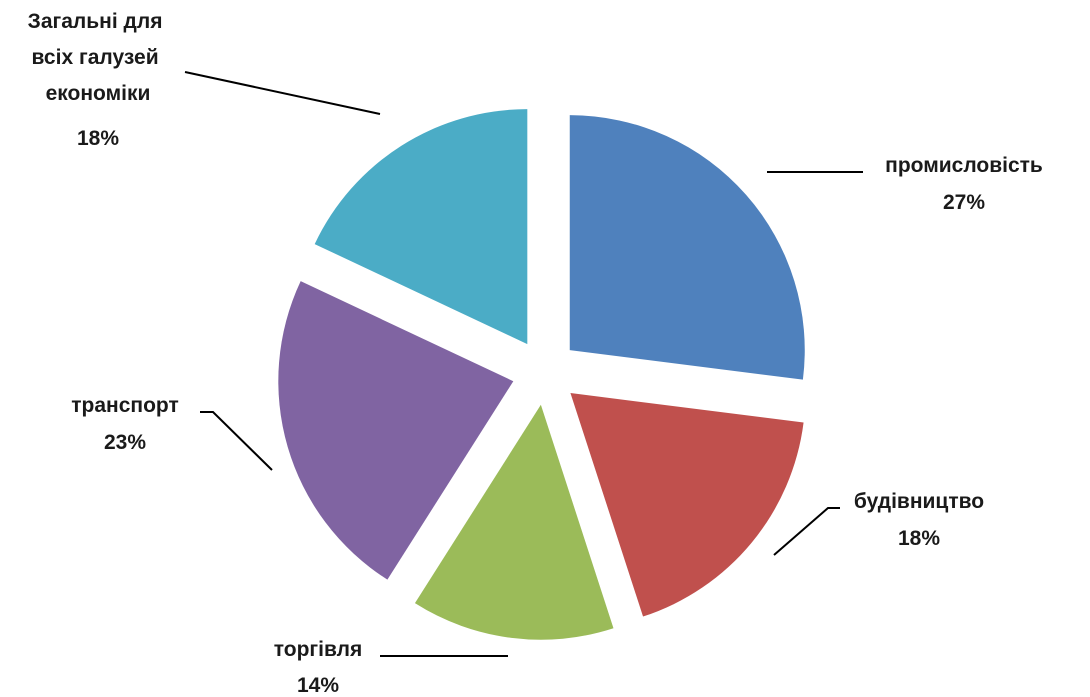  Describe the element at coordinates (396, 430) in the screenshot. I see `pie-slice-transport` at that location.